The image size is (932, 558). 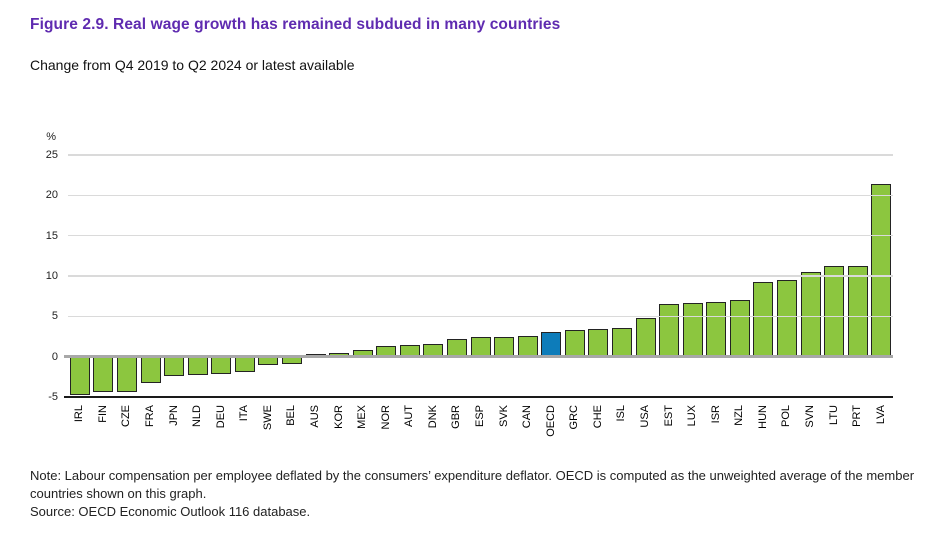 I want to click on x-label-bel: BEL, so click(x=291, y=415).